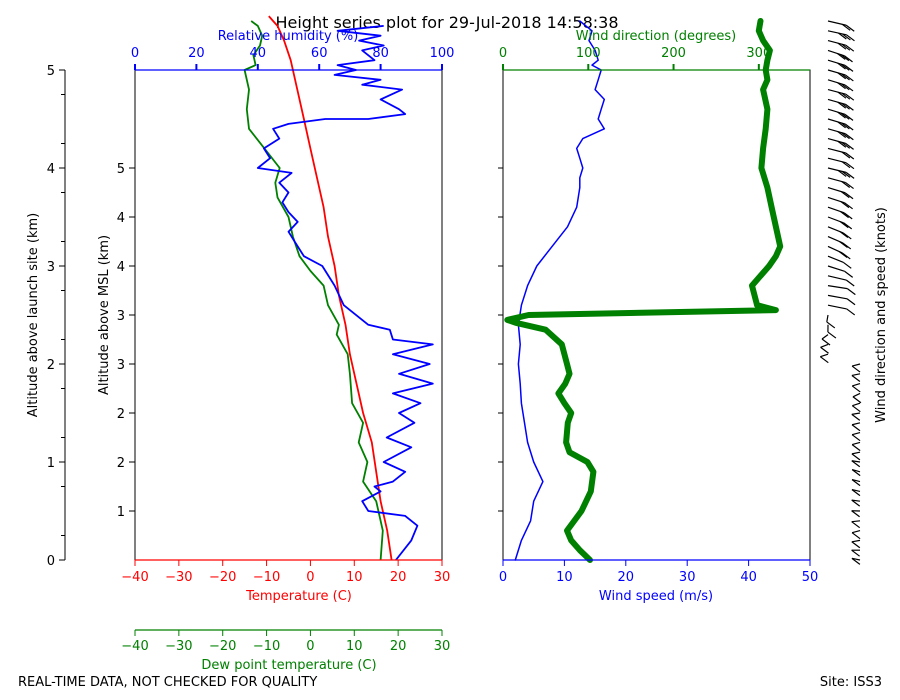  Describe the element at coordinates (656, 36) in the screenshot. I see `direction-axis-label: Wind direction (degrees)` at that location.